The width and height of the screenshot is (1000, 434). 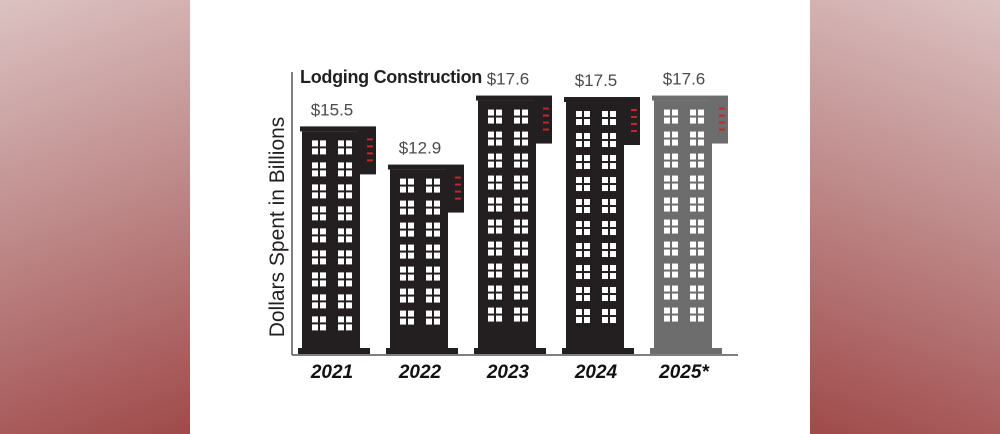 What do you see at coordinates (277, 227) in the screenshot?
I see `y-axis-label: Dollars Spent in Billions` at bounding box center [277, 227].